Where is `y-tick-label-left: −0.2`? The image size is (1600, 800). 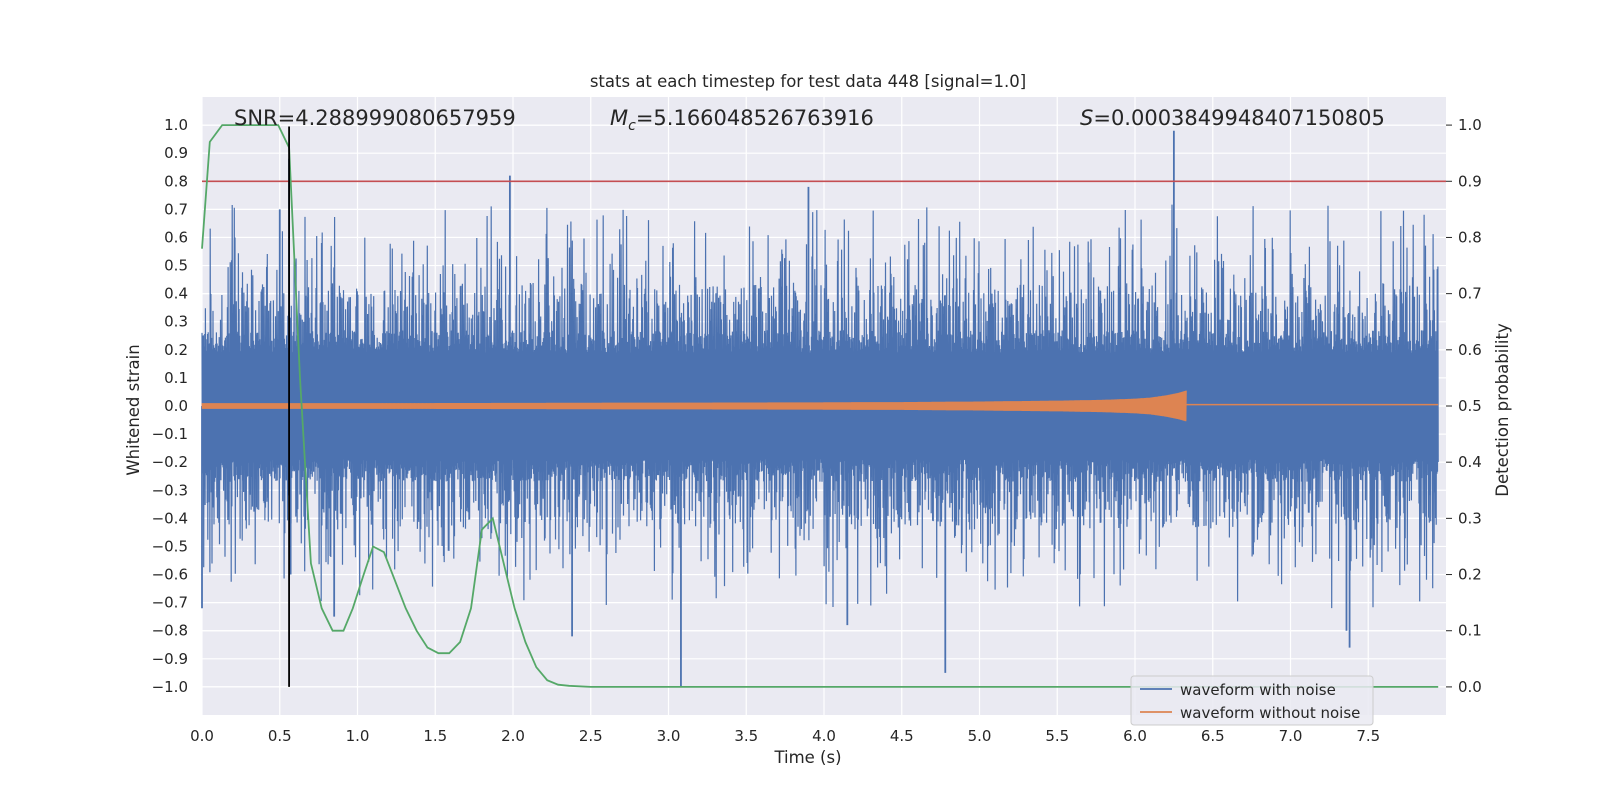 y-tick-label-left: −0.2 is located at coordinates (170, 462).